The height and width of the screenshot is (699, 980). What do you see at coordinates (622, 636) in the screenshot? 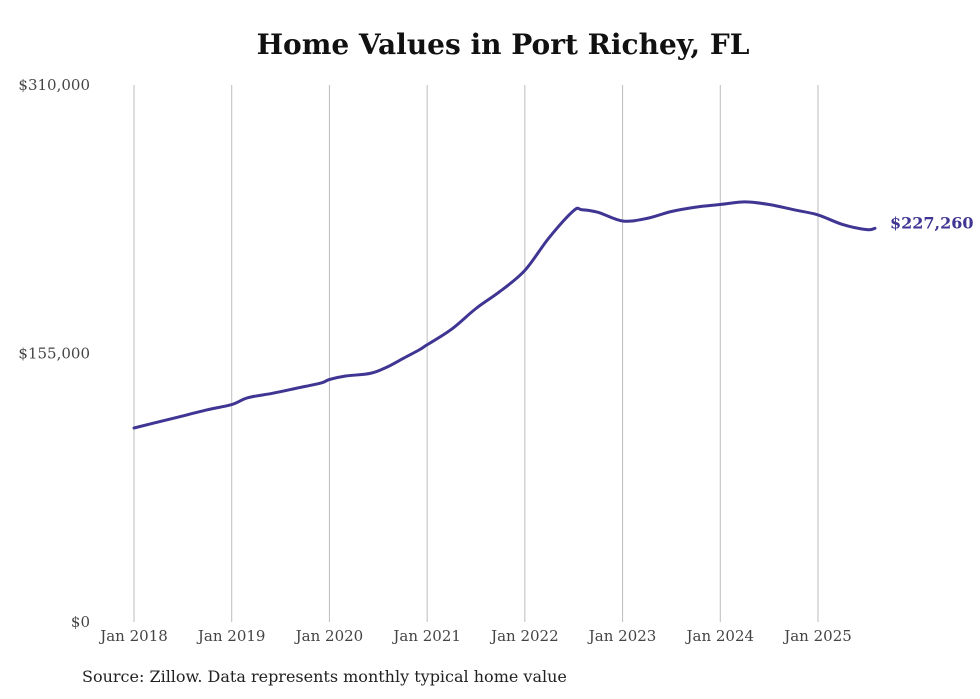
I see `x-tick-label: Jan 2023` at bounding box center [622, 636].